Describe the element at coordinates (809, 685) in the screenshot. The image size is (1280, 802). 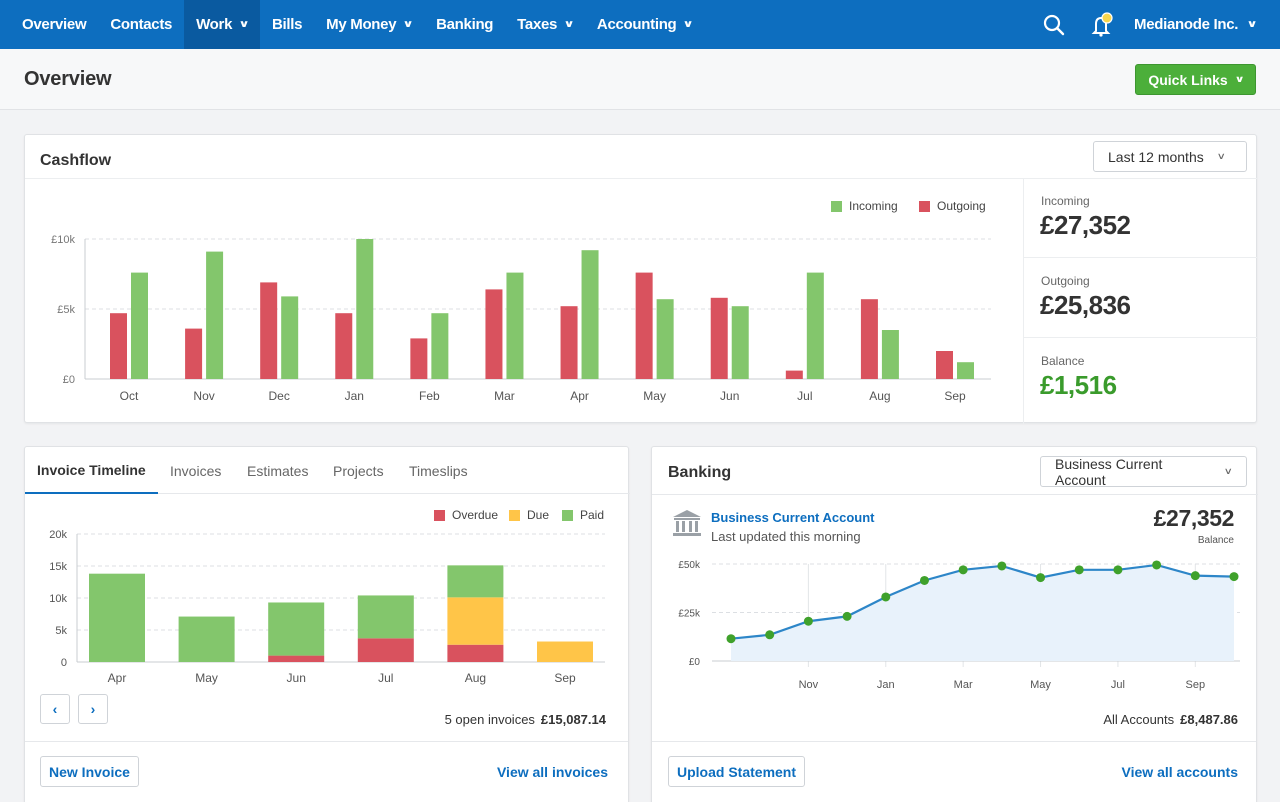
I see `x-tick-label: Nov` at that location.